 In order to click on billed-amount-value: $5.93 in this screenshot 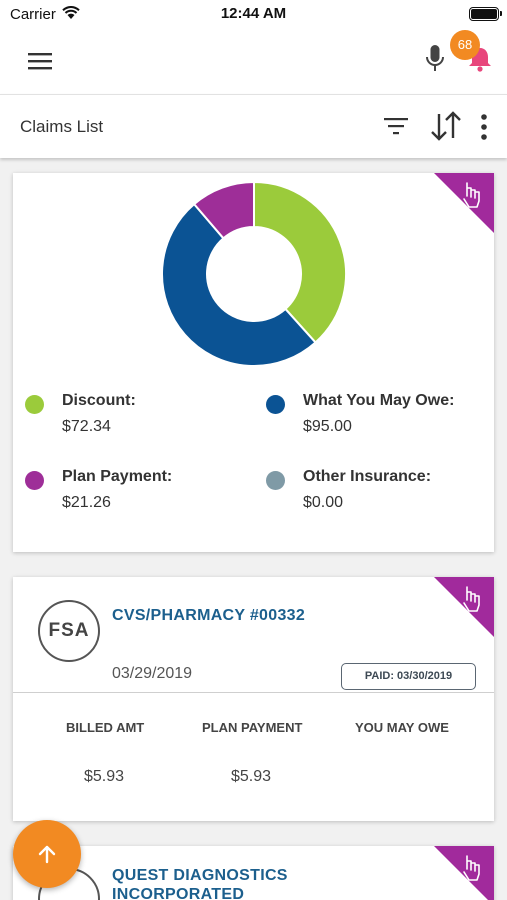, I will do `click(104, 776)`.